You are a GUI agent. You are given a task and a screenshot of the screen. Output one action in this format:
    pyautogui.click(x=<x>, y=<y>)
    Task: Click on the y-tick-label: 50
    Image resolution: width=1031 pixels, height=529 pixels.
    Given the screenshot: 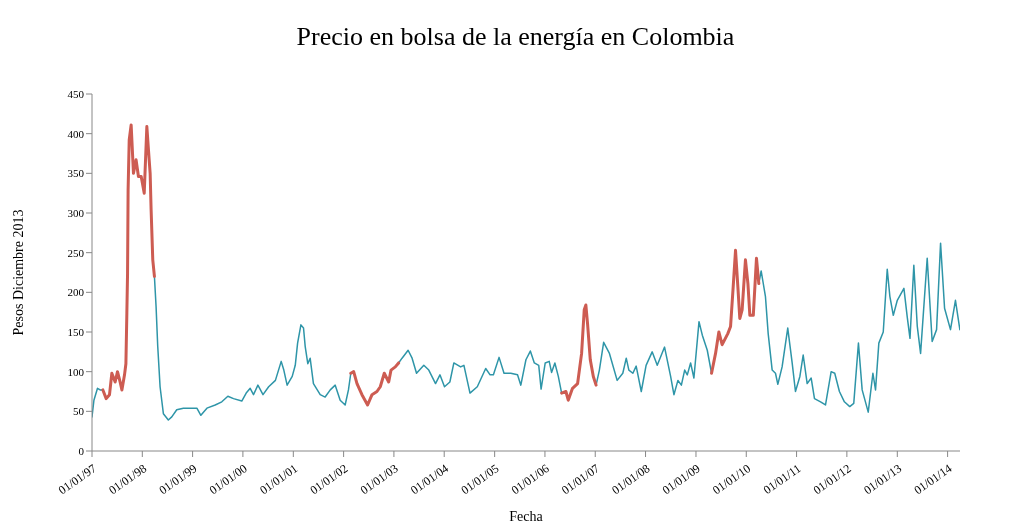 What is the action you would take?
    pyautogui.click(x=79, y=411)
    